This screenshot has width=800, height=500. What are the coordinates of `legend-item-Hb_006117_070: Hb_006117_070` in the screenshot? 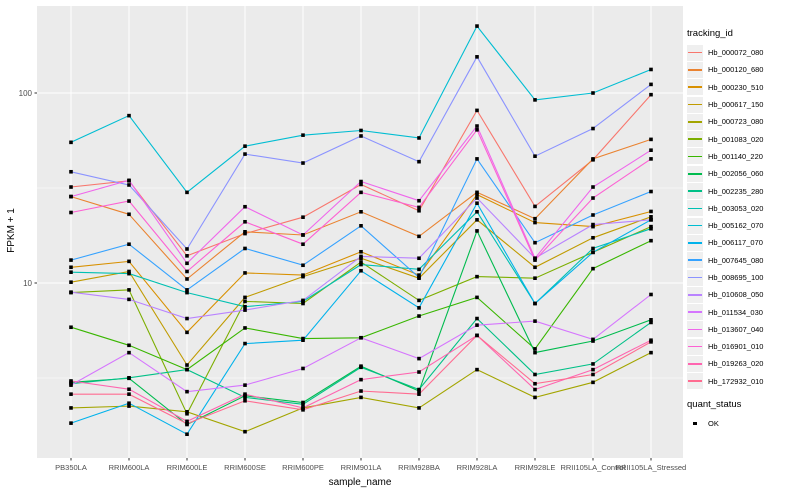 It's located at (743, 242).